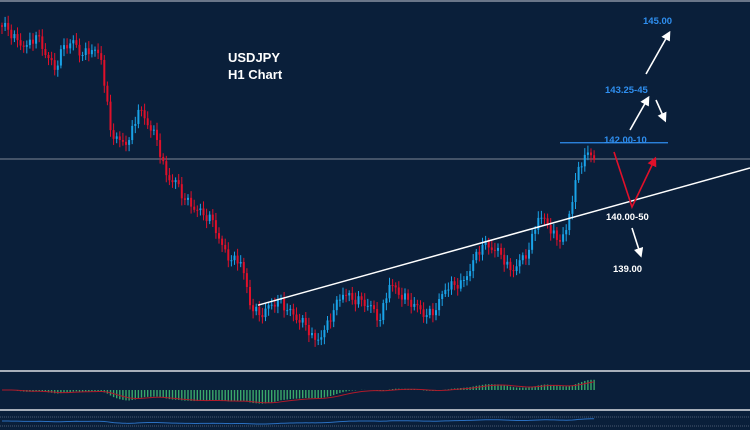  What do you see at coordinates (298, 392) in the screenshot?
I see `macd-signal-line` at bounding box center [298, 392].